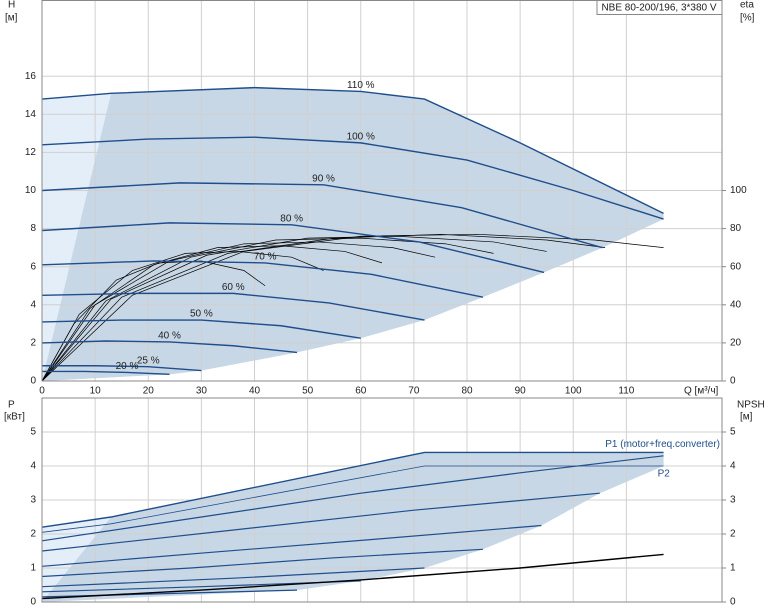  What do you see at coordinates (31, 190) in the screenshot?
I see `y-tick-label: 10` at bounding box center [31, 190].